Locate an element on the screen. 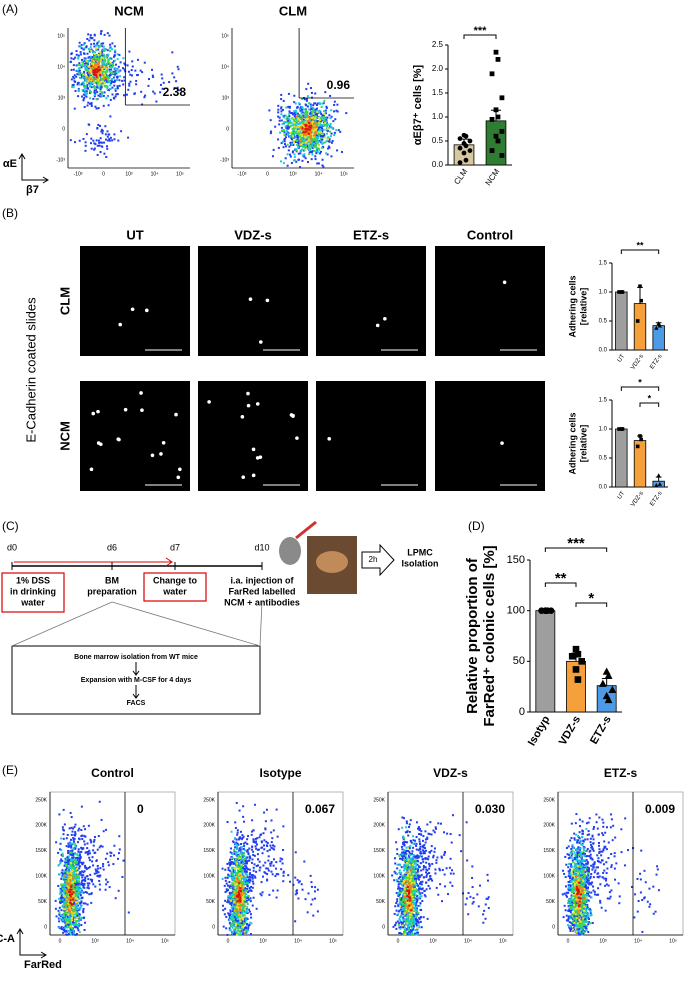  axis-label: αE is located at coordinates (10, 164).